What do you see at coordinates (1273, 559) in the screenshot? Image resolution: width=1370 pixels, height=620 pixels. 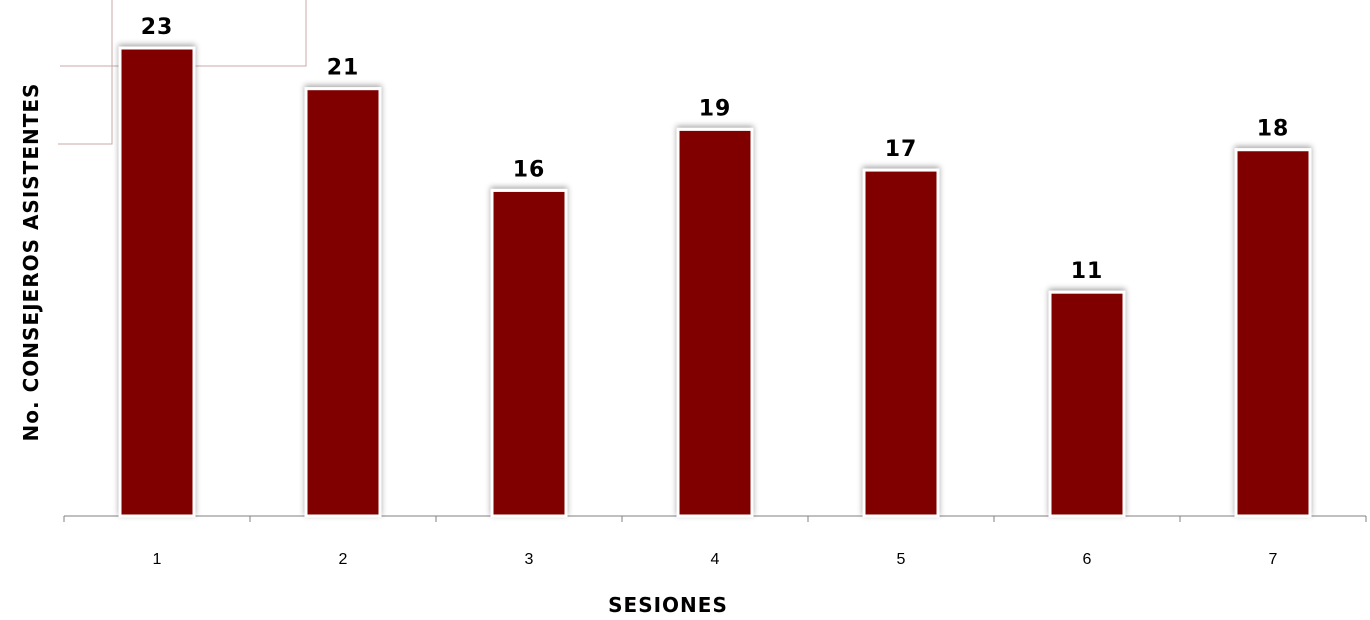 I see `x-tick-label: 7` at bounding box center [1273, 559].